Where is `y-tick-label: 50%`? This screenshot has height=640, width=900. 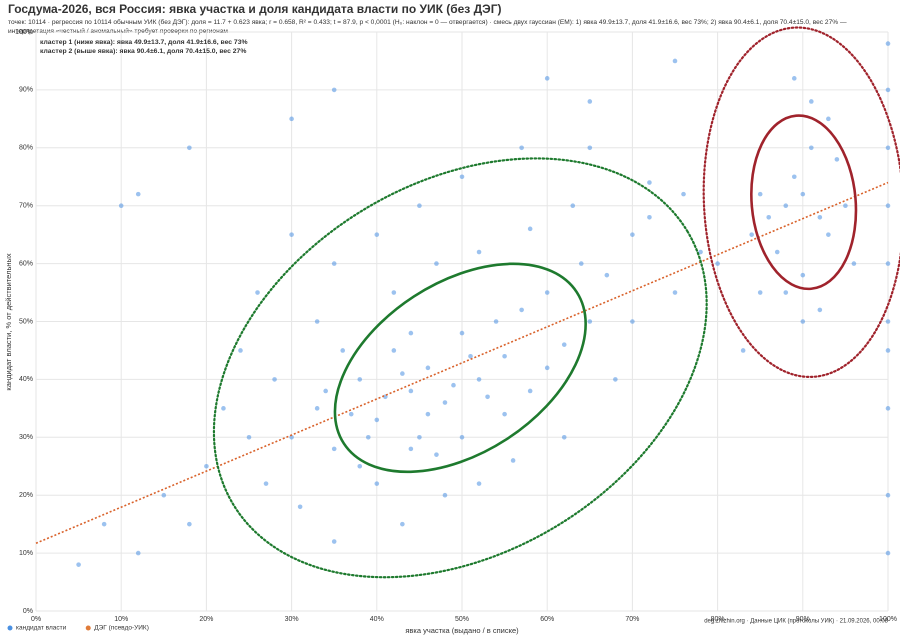
y-tick-label: 50% is located at coordinates (26, 321).